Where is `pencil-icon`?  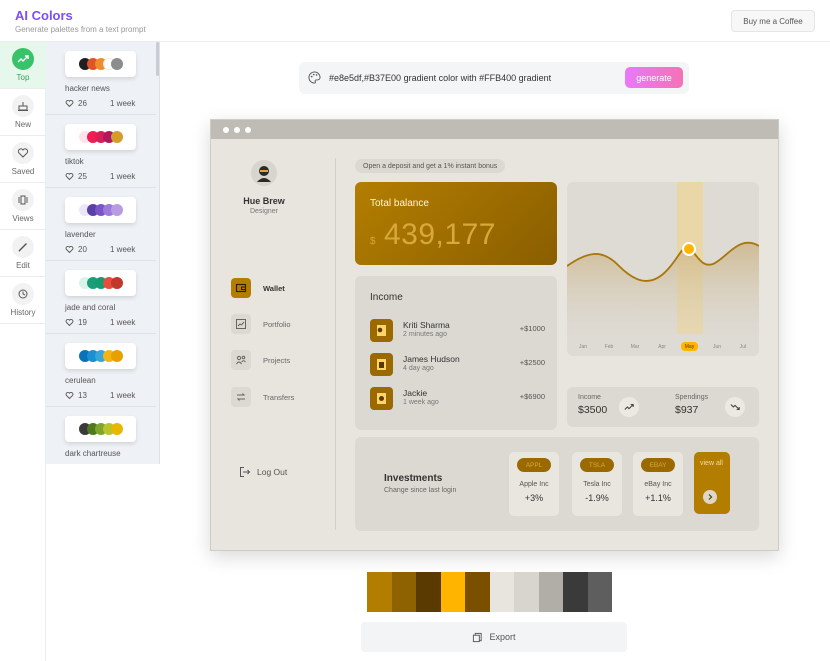
pencil-icon is located at coordinates (23, 247).